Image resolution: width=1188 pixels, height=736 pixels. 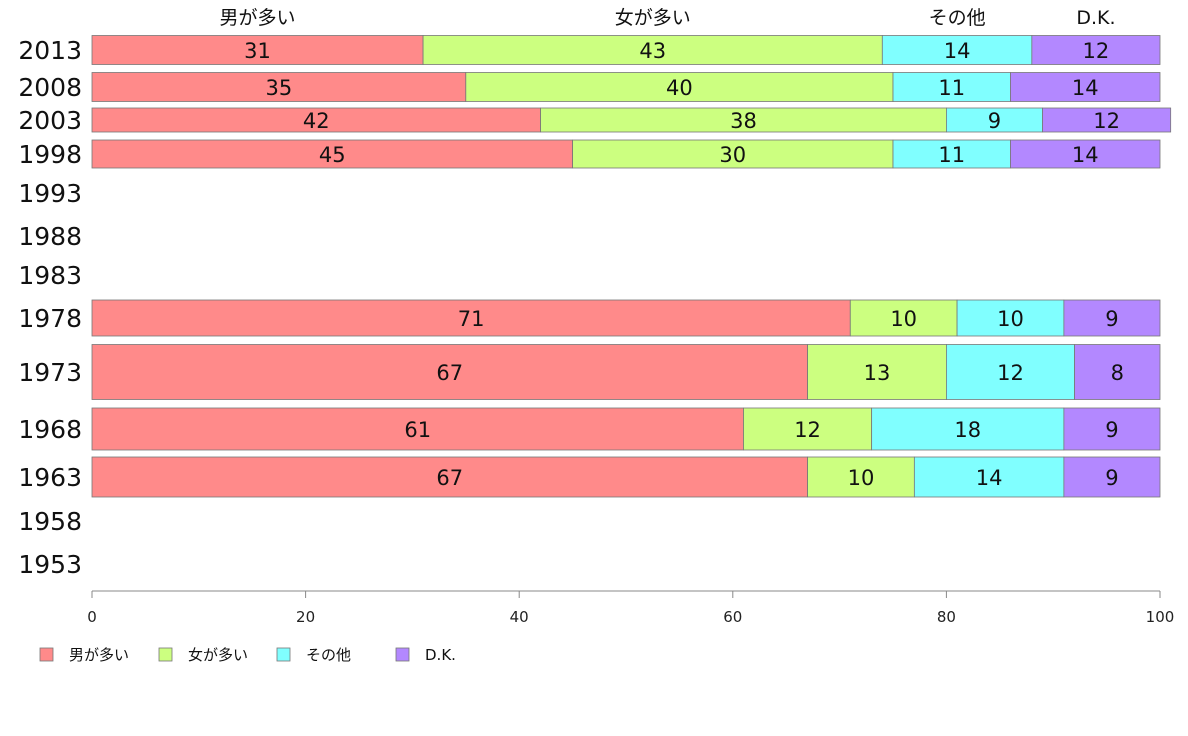 I want to click on data-label-1998-series-1: 30, so click(x=732, y=155).